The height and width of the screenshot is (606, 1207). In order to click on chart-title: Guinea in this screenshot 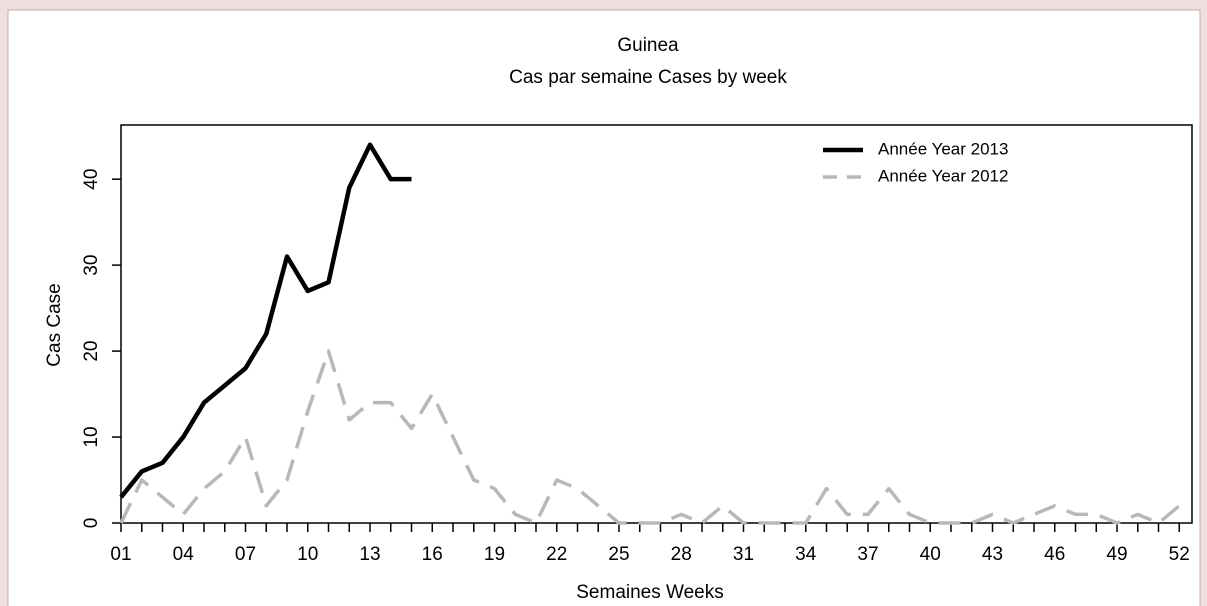, I will do `click(648, 45)`.